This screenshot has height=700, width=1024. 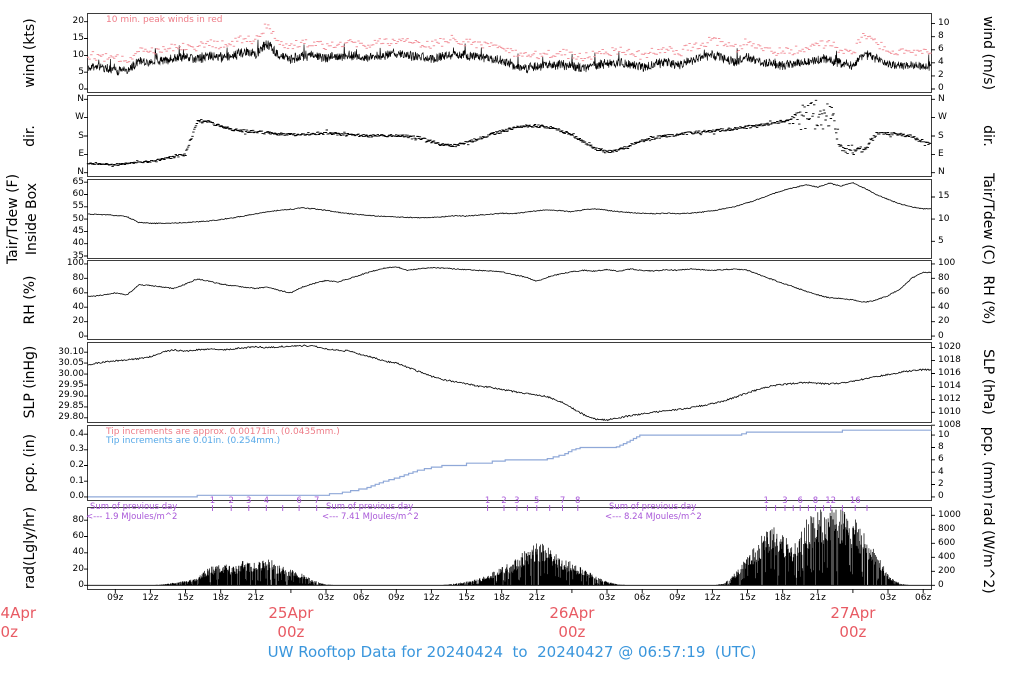 I want to click on wind-ytick-left: 20, so click(x=78, y=21).